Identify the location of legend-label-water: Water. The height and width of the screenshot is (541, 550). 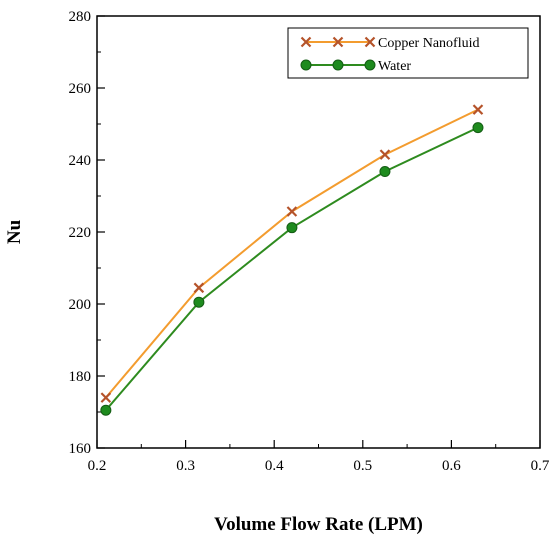
(394, 66).